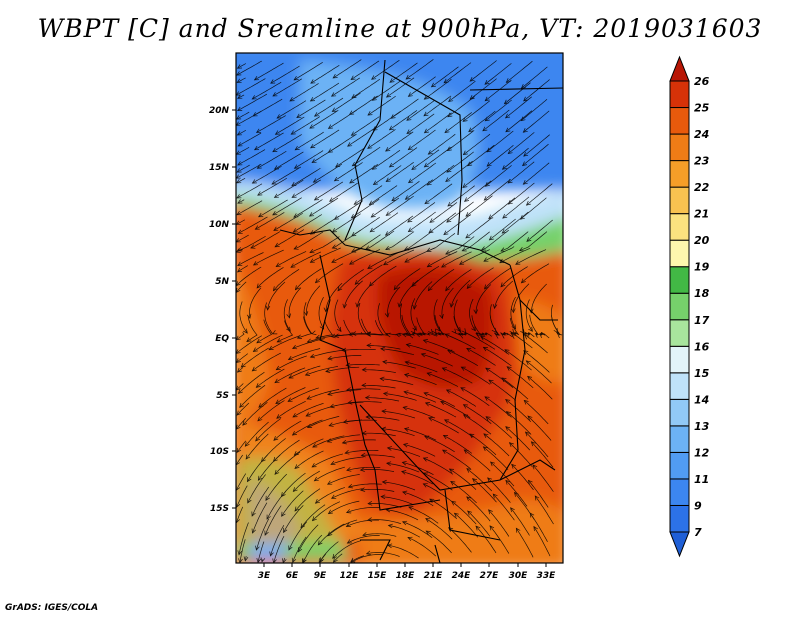 Image resolution: width=800 pixels, height=618 pixels. Describe the element at coordinates (679, 544) in the screenshot. I see `colorbar-min-arrow` at that location.